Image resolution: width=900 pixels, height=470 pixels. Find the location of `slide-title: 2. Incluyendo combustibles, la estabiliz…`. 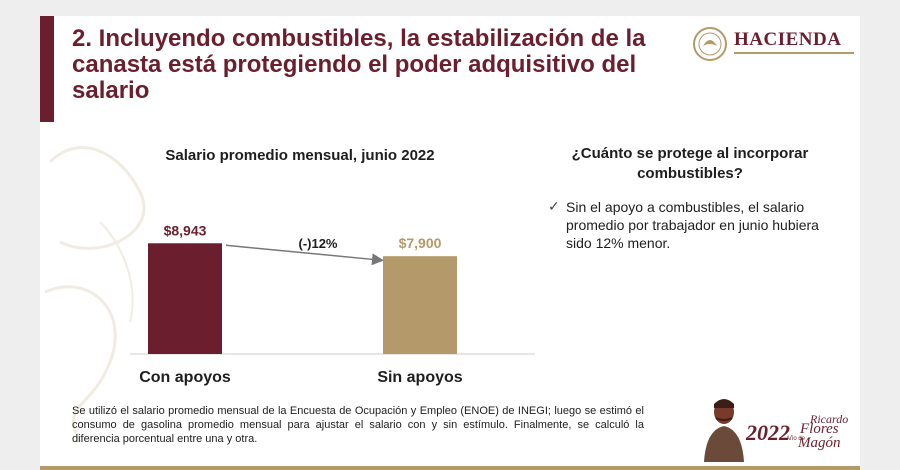

slide-title: 2. Incluyendo combustibles, la estabiliz… is located at coordinates (359, 64).